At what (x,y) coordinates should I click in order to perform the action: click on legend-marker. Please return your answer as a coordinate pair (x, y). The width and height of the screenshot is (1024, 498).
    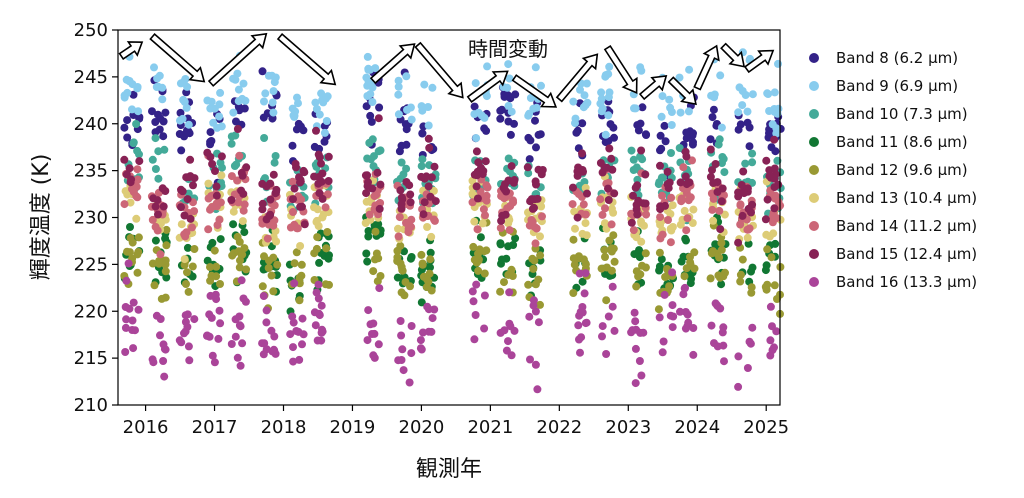
    Looking at the image, I should click on (814, 142).